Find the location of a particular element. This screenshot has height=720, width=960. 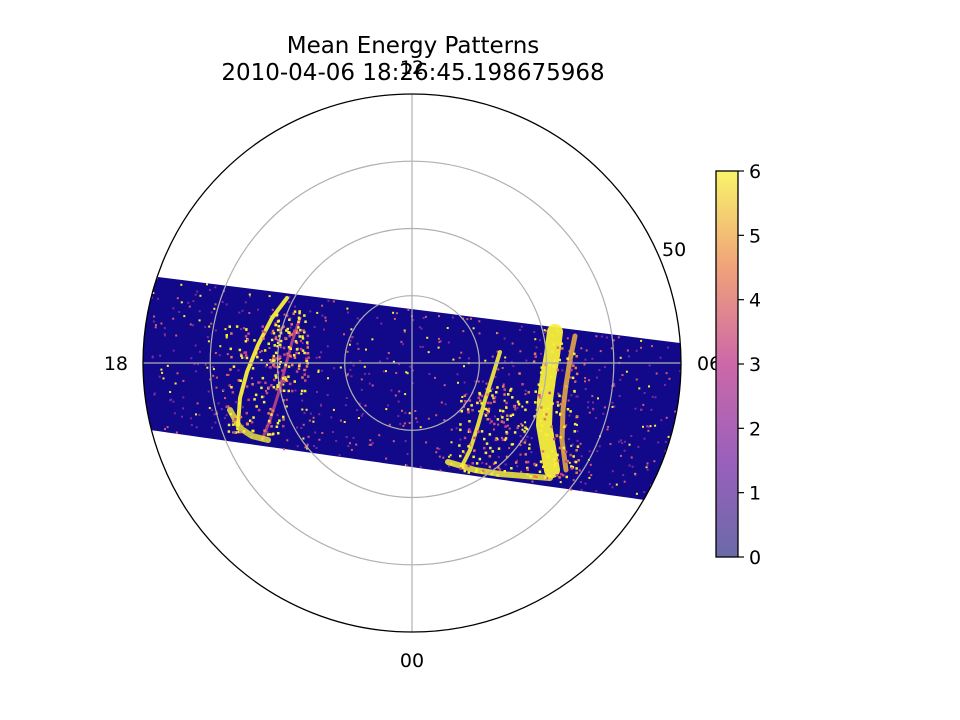

colorbar-tick-label: 6 is located at coordinates (755, 172).